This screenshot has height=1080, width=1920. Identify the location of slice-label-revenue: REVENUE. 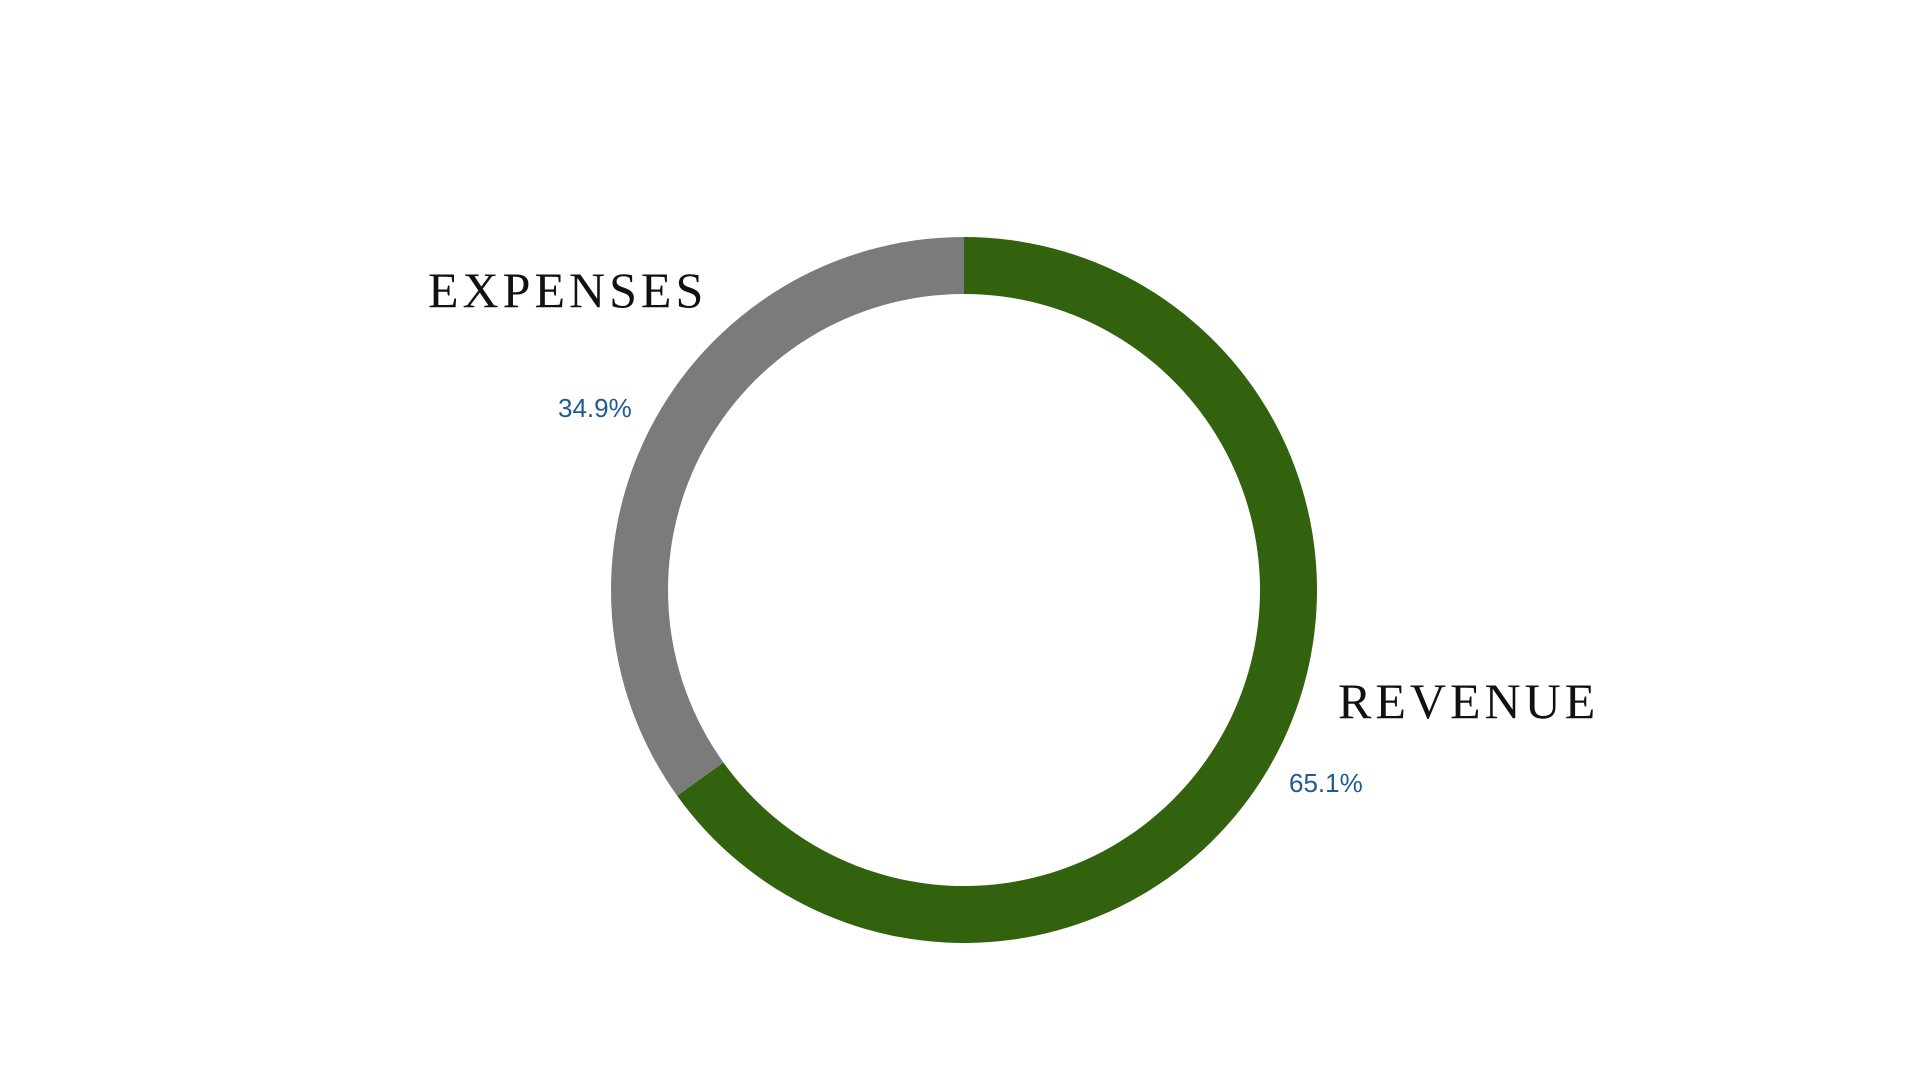
(1468, 701).